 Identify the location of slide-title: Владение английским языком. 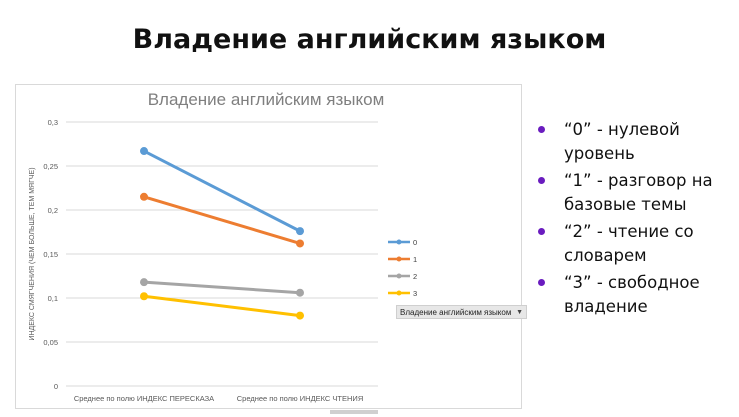
(369, 39).